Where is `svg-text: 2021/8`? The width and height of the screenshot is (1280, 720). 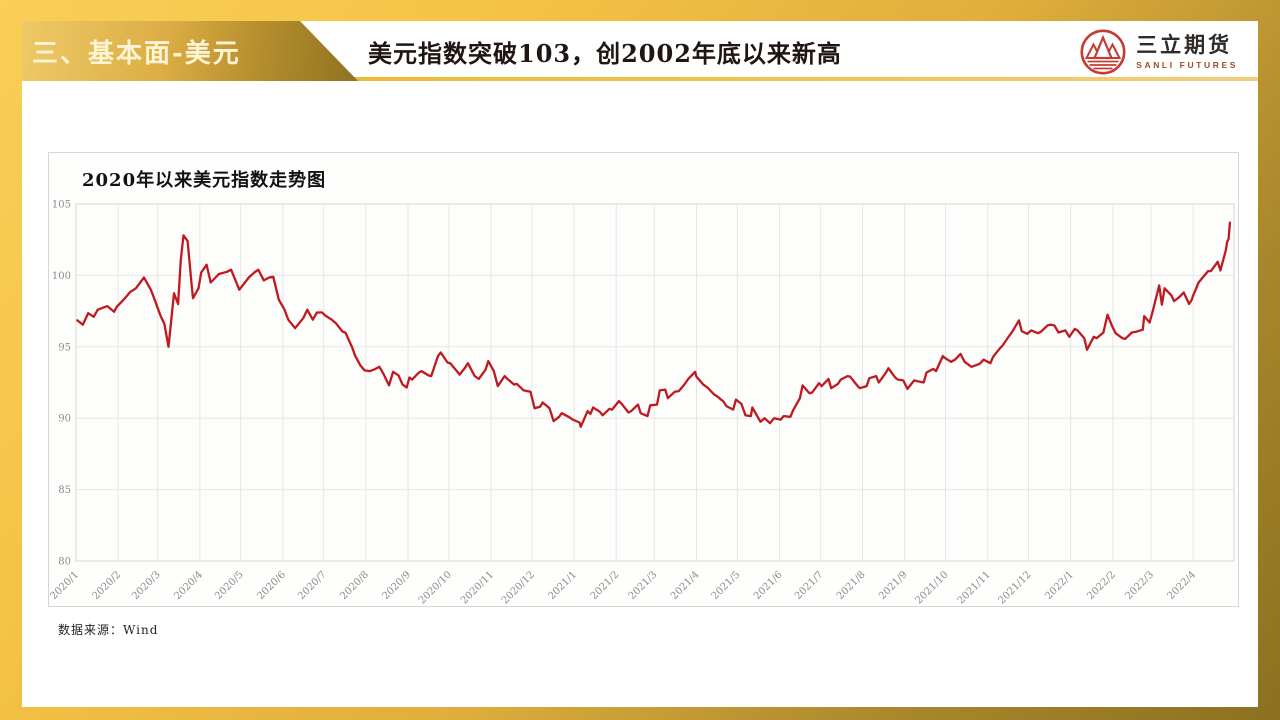 svg-text: 2021/8 is located at coordinates (851, 585).